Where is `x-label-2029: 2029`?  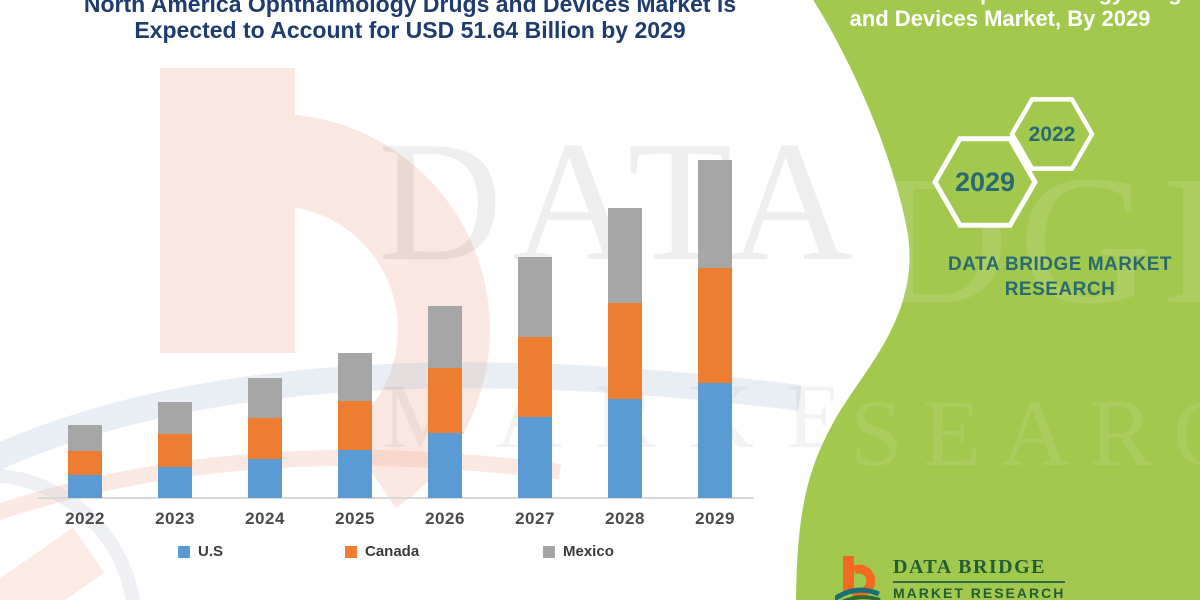 x-label-2029: 2029 is located at coordinates (715, 518).